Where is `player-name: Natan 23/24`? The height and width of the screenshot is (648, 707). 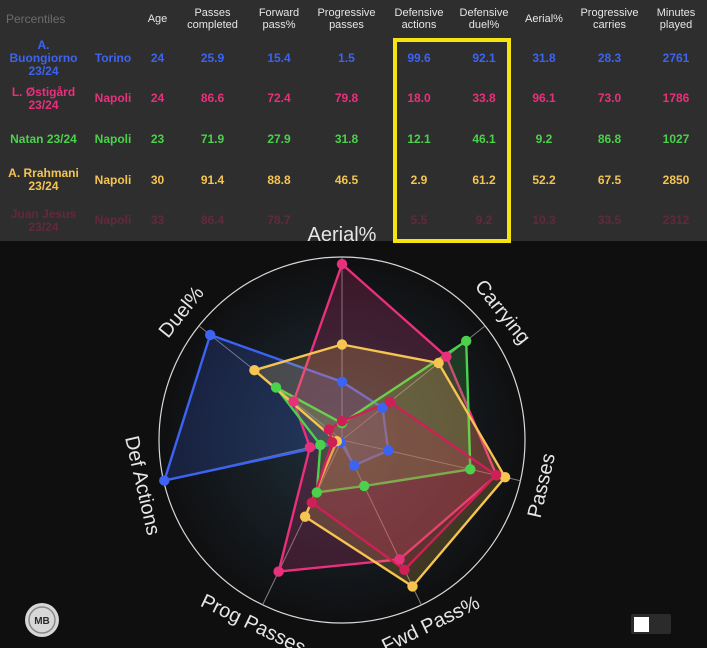
player-name: Natan 23/24 is located at coordinates (43, 138).